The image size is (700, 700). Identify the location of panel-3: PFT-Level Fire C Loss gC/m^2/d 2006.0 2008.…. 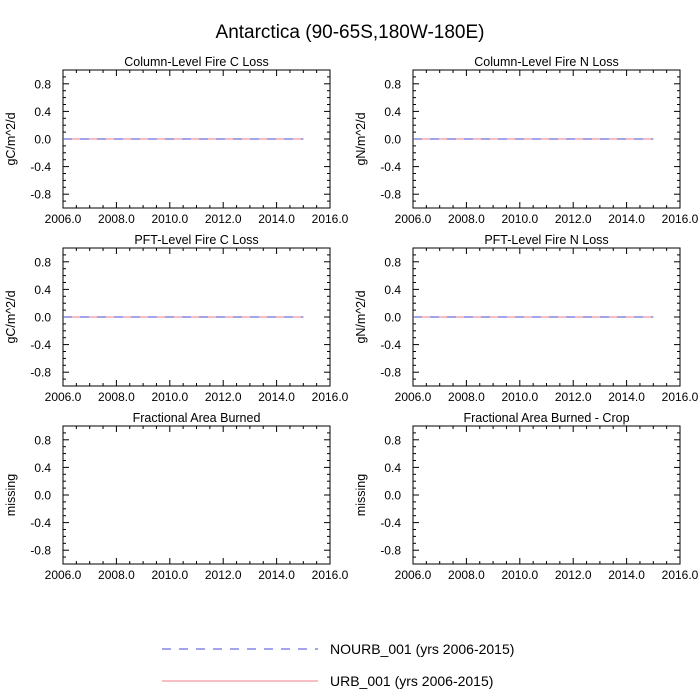
(176, 318).